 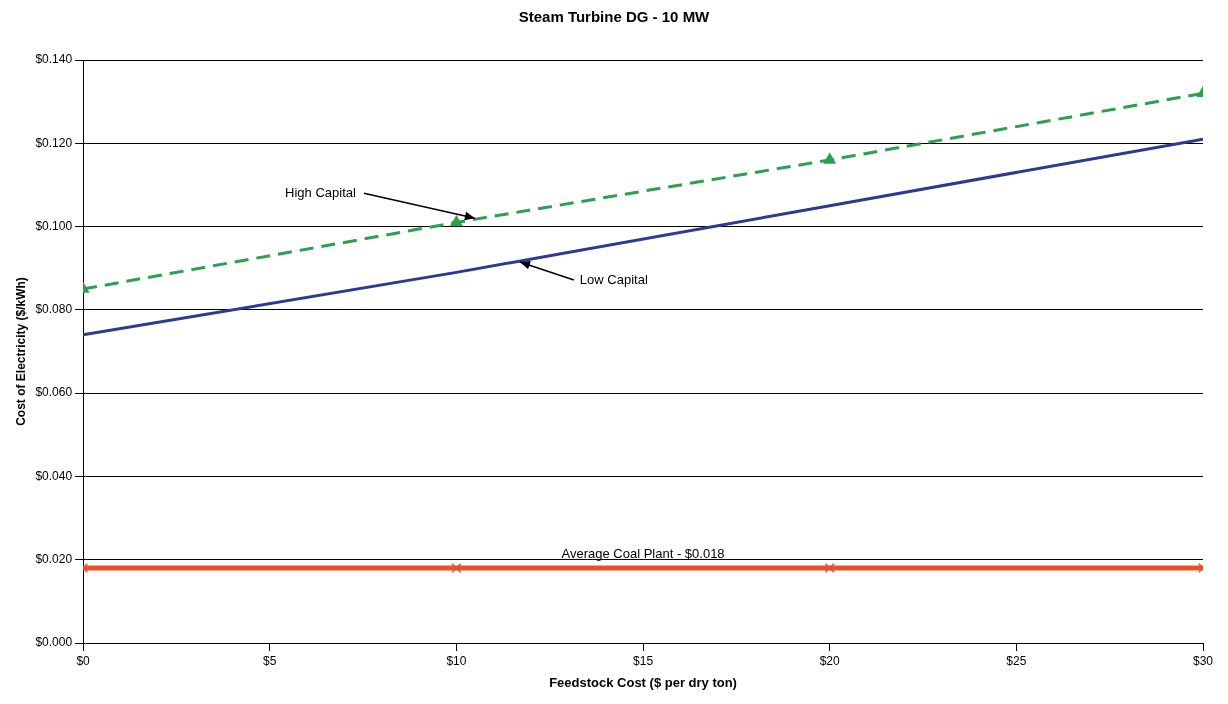 I want to click on x-axis-title: Feedstock Cost ($ per dry ton), so click(x=643, y=682).